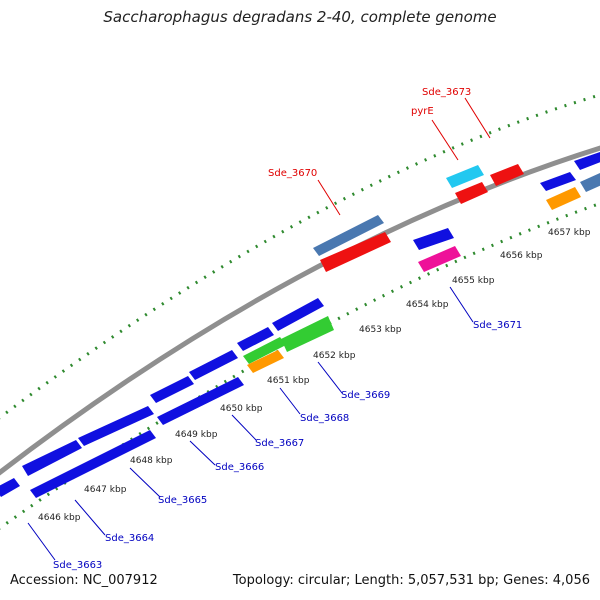 This screenshot has height=600, width=600. Describe the element at coordinates (365, 395) in the screenshot. I see `gene-label-sde-3669: Sde_3669` at that location.